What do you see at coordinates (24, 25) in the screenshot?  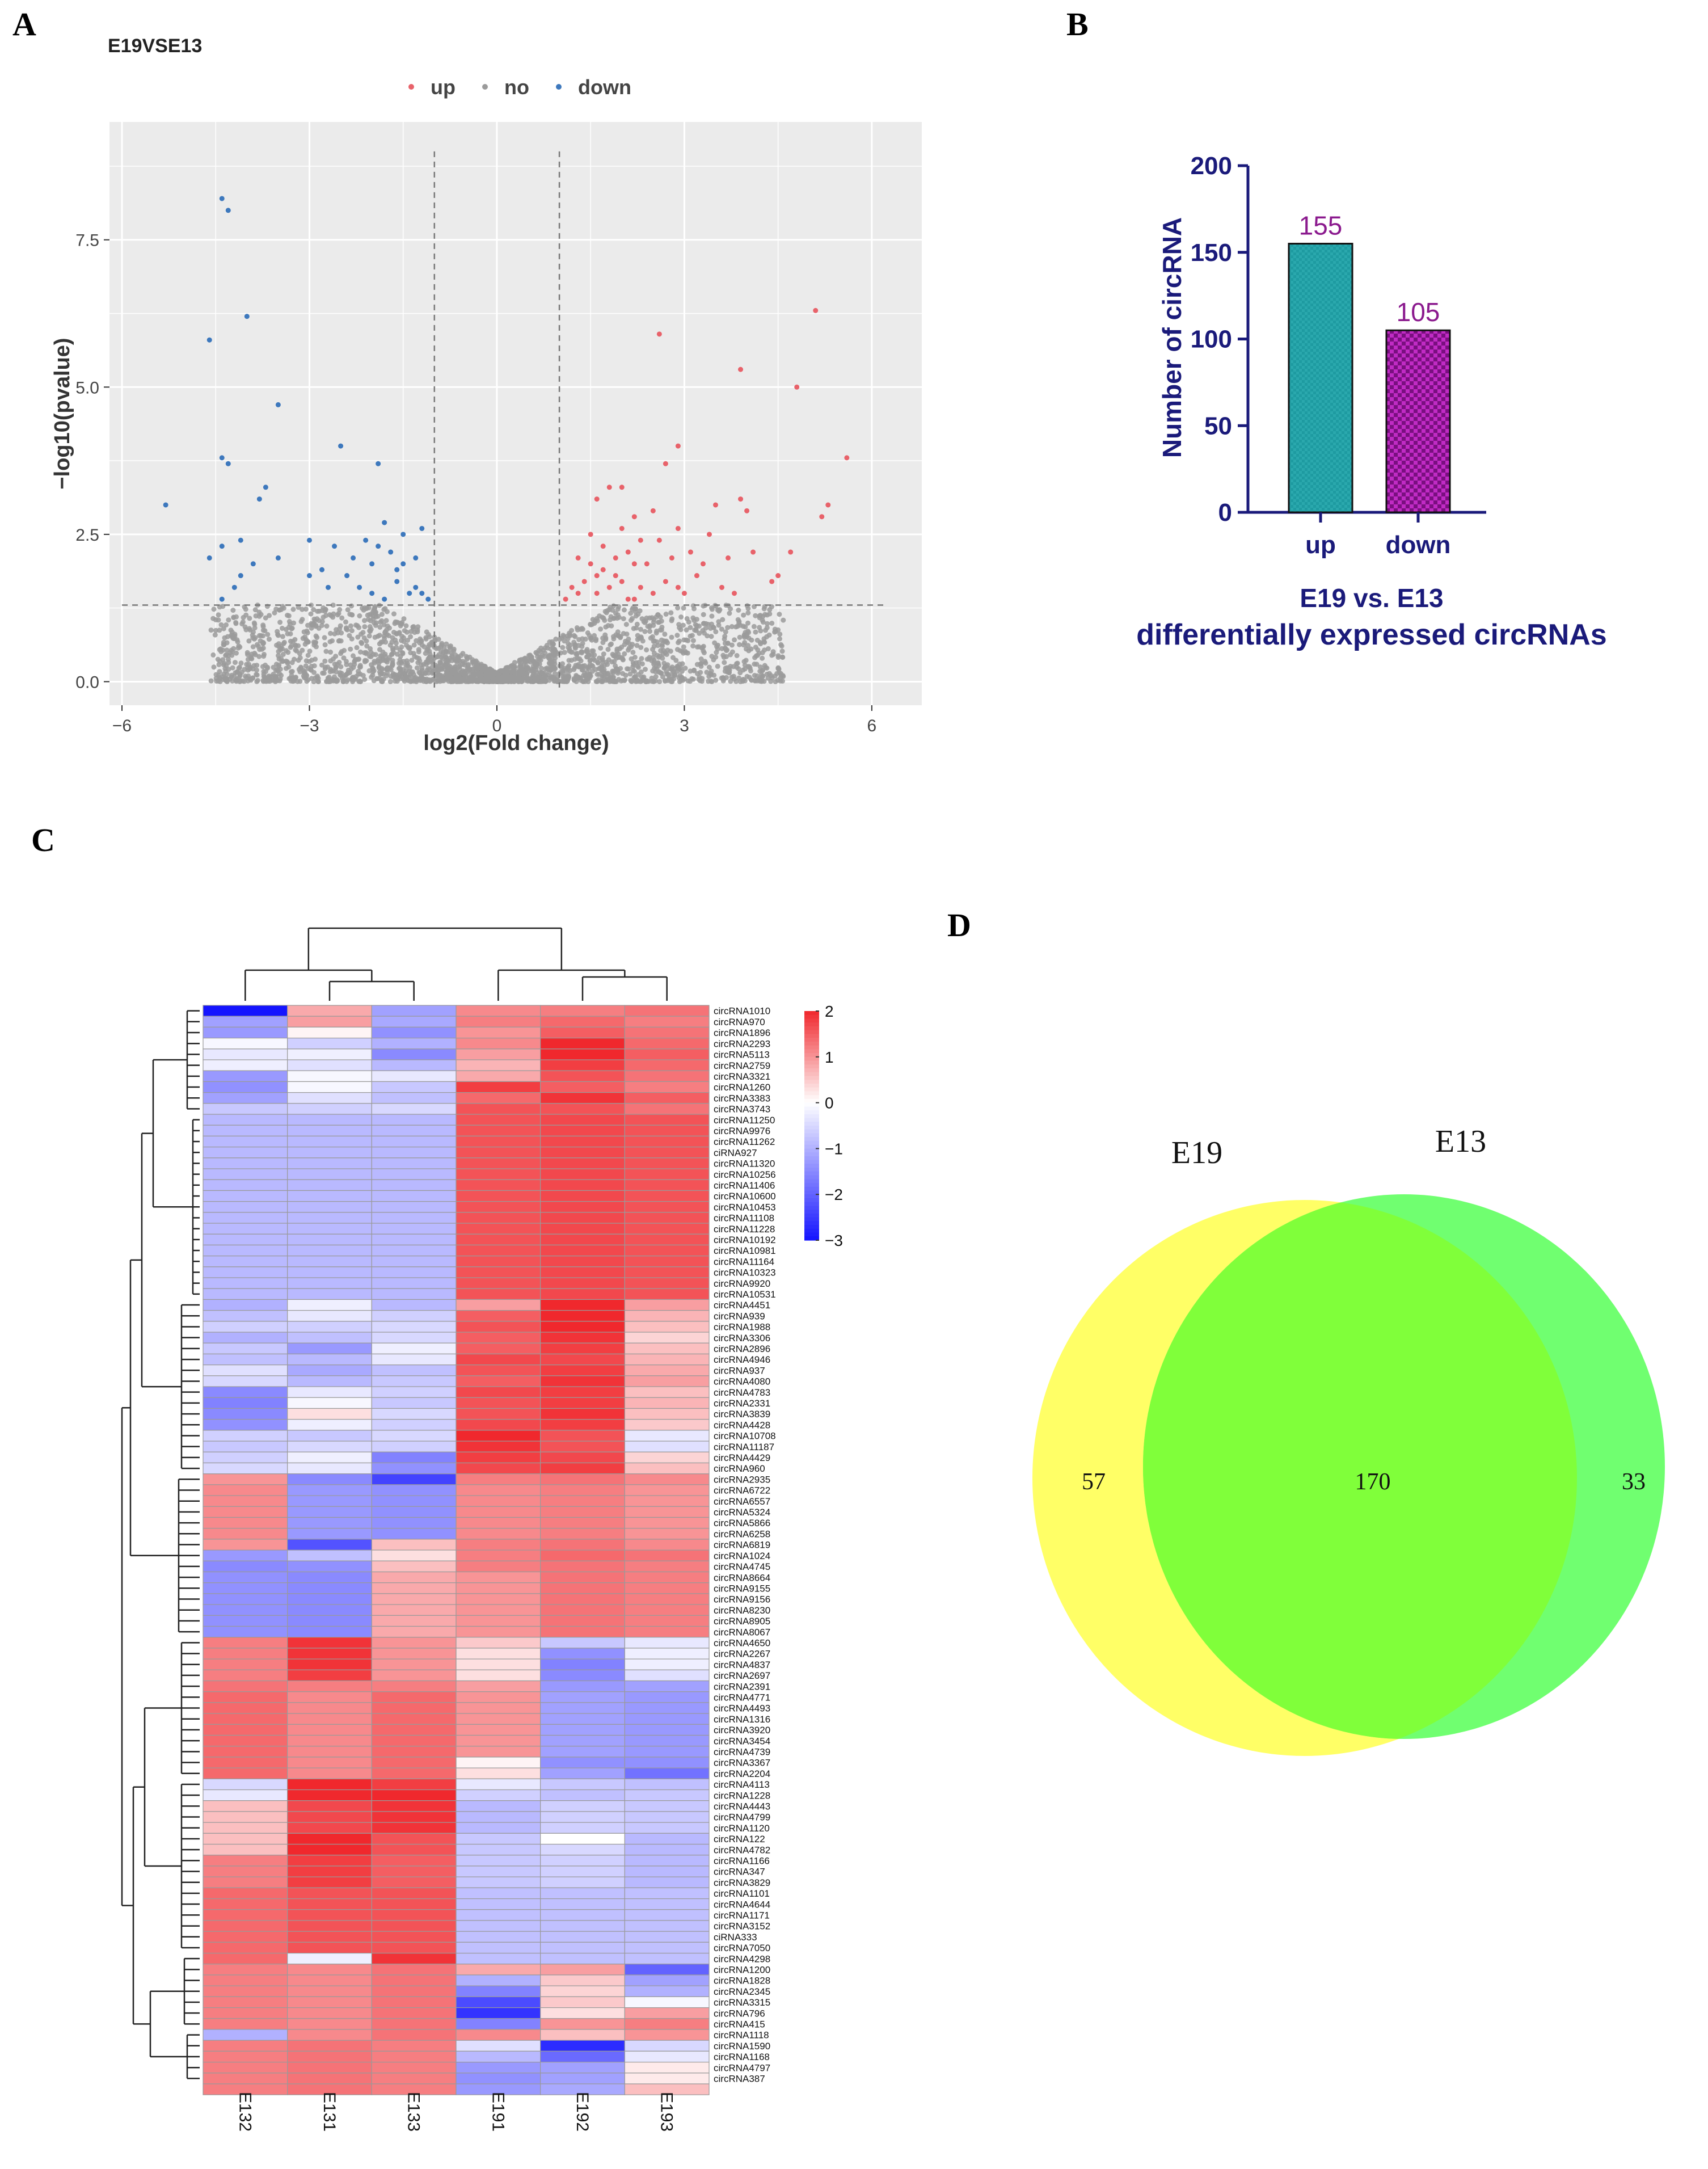 I see `panel-letter-a: A` at bounding box center [24, 25].